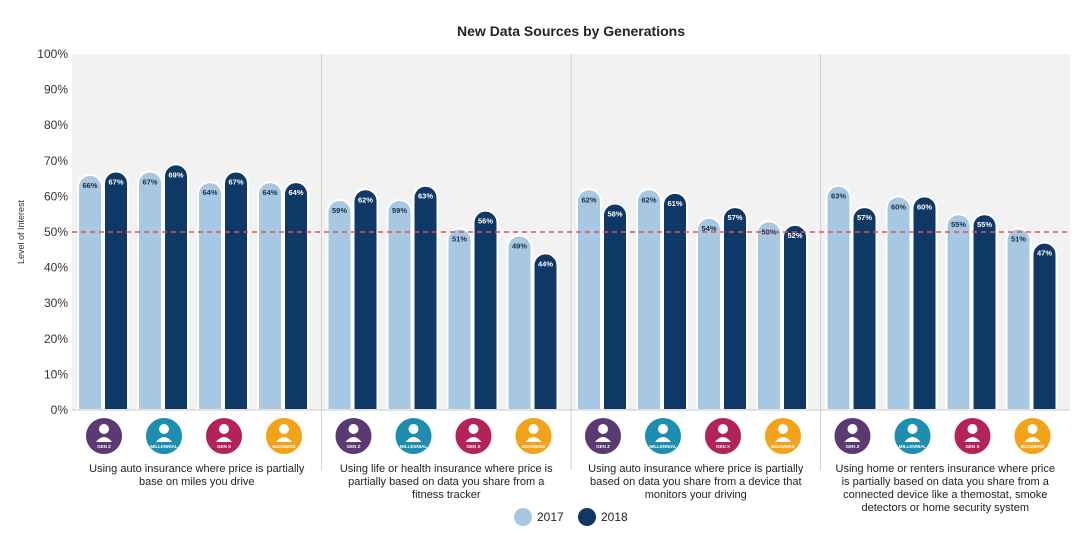  Describe the element at coordinates (60, 410) in the screenshot. I see `y-tick-label: 0%` at that location.